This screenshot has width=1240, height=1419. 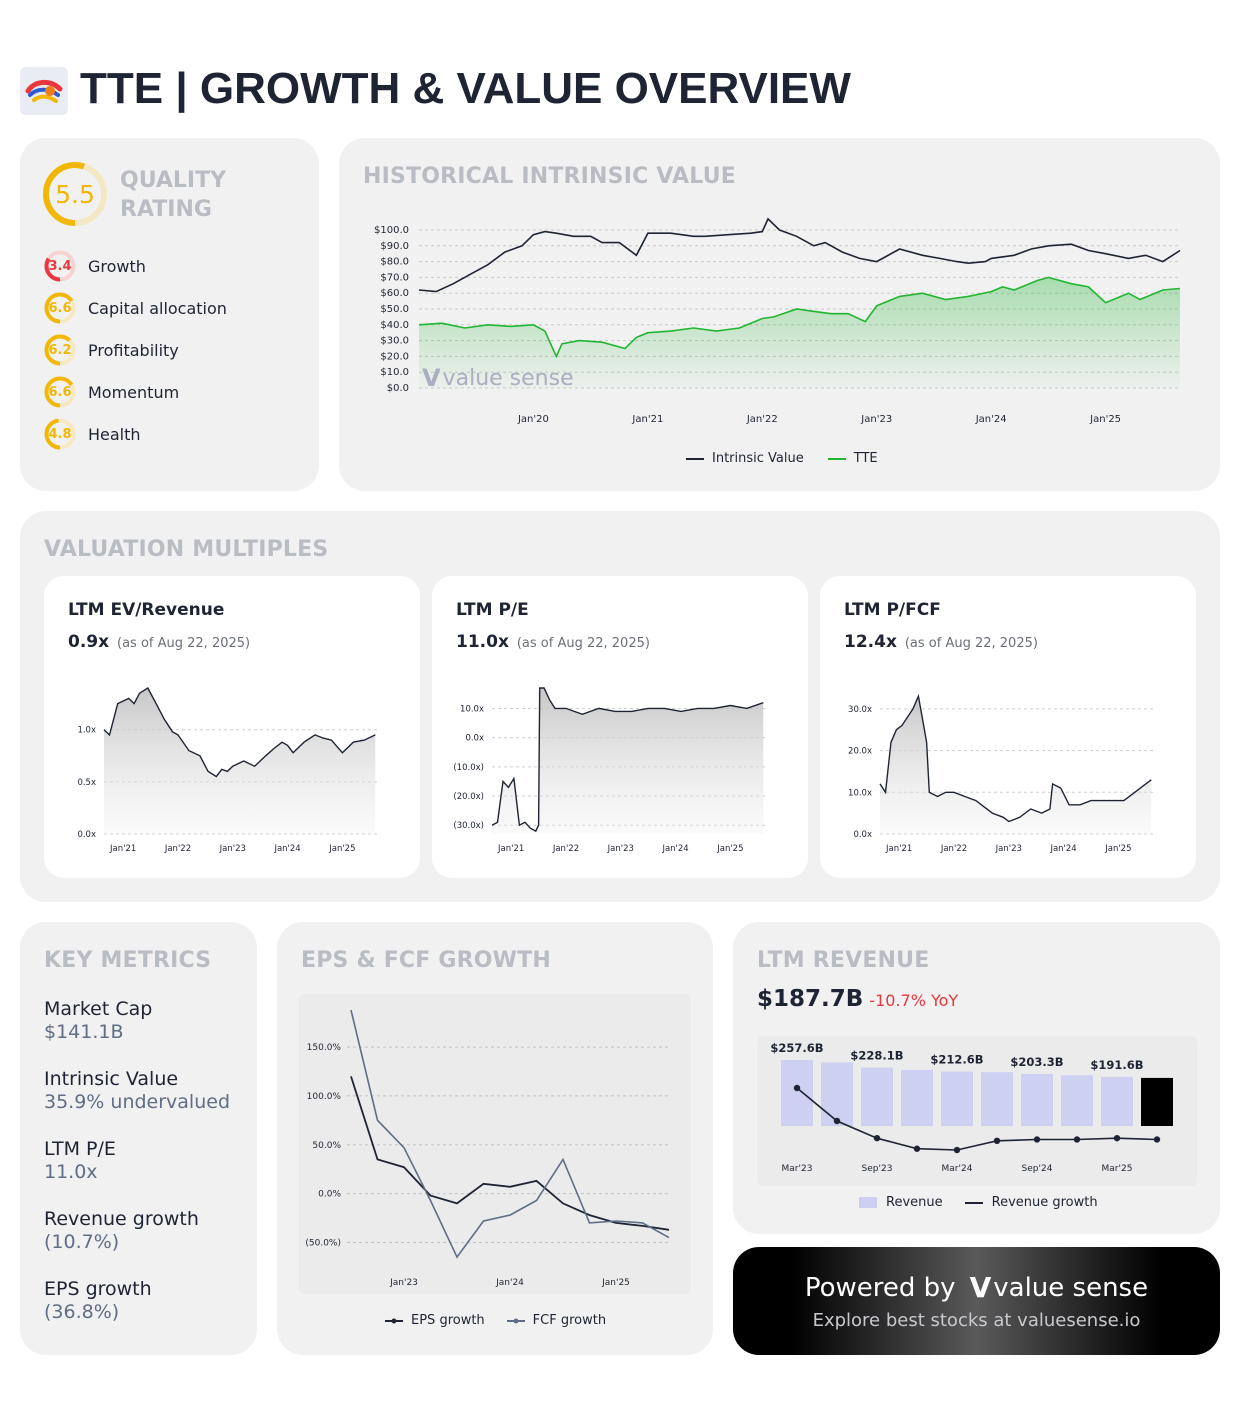 What do you see at coordinates (134, 392) in the screenshot?
I see `rating-label: Momentum` at bounding box center [134, 392].